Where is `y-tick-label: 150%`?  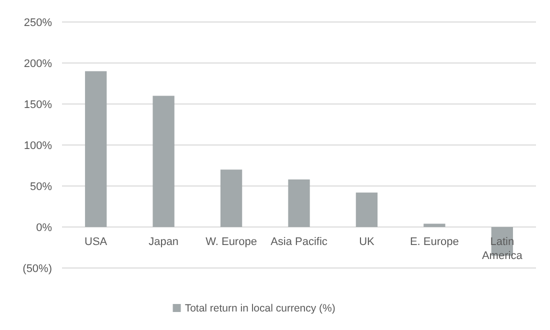 y-tick-label: 150% is located at coordinates (38, 104).